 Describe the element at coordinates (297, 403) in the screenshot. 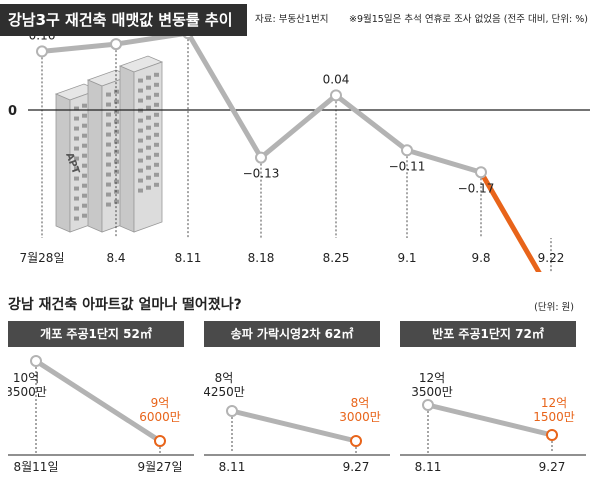

I see `price-panel-songpa: 송파 가락시영2차 62㎡ 8억 4250만 8억 3000만 8.11 9.27` at that location.